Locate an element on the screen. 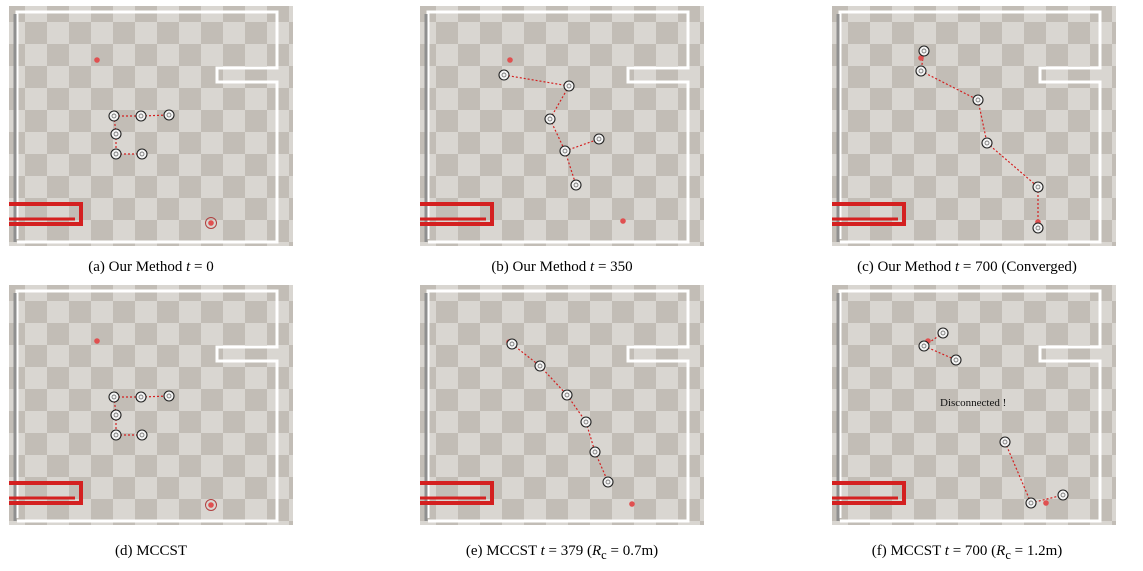 The image size is (1143, 571). scene-b is located at coordinates (562, 126).